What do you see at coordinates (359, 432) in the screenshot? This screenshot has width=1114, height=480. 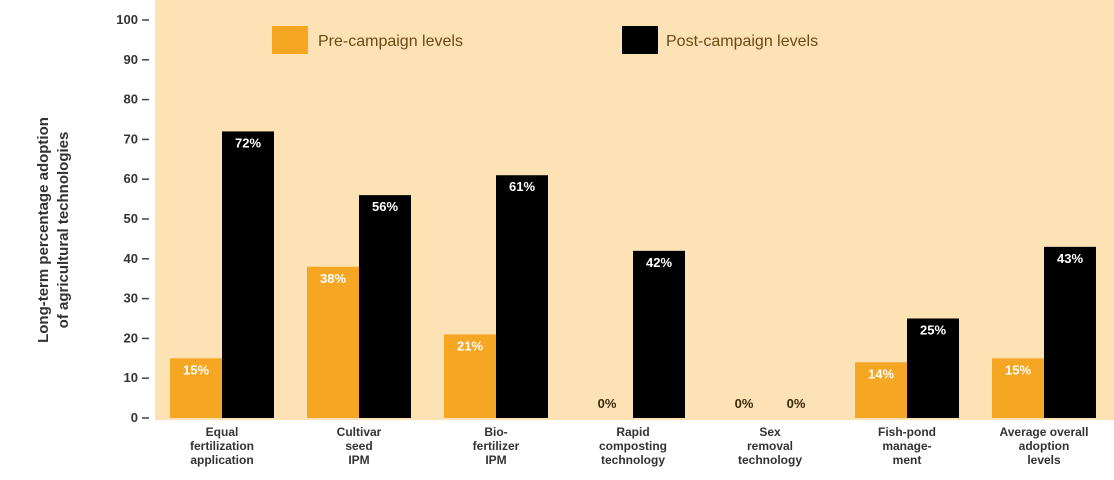 I see `x-category-label: Cultivar` at bounding box center [359, 432].